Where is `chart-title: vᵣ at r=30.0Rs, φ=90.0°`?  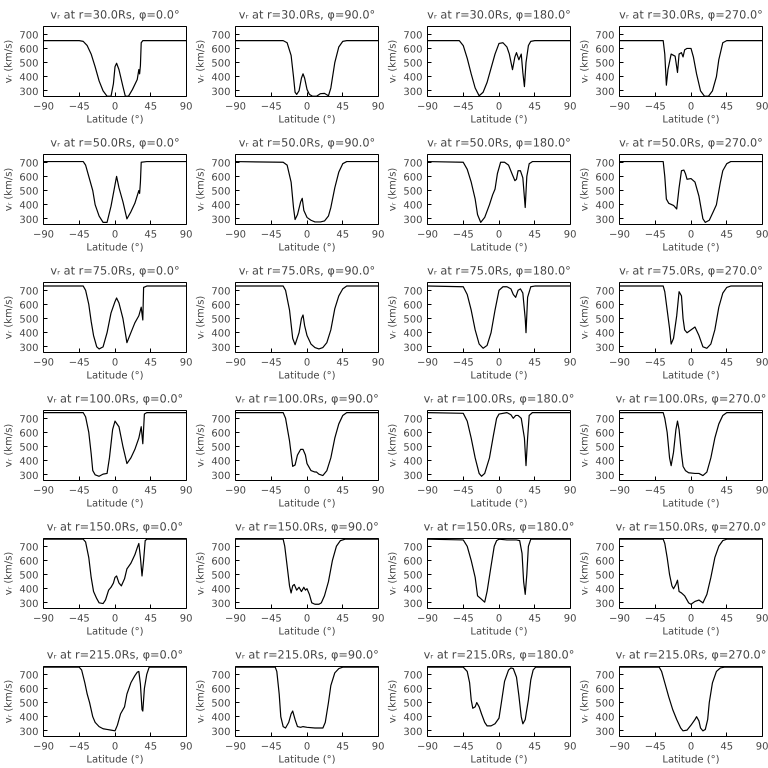 chart-title: vᵣ at r=30.0Rs, φ=90.0° is located at coordinates (307, 15).